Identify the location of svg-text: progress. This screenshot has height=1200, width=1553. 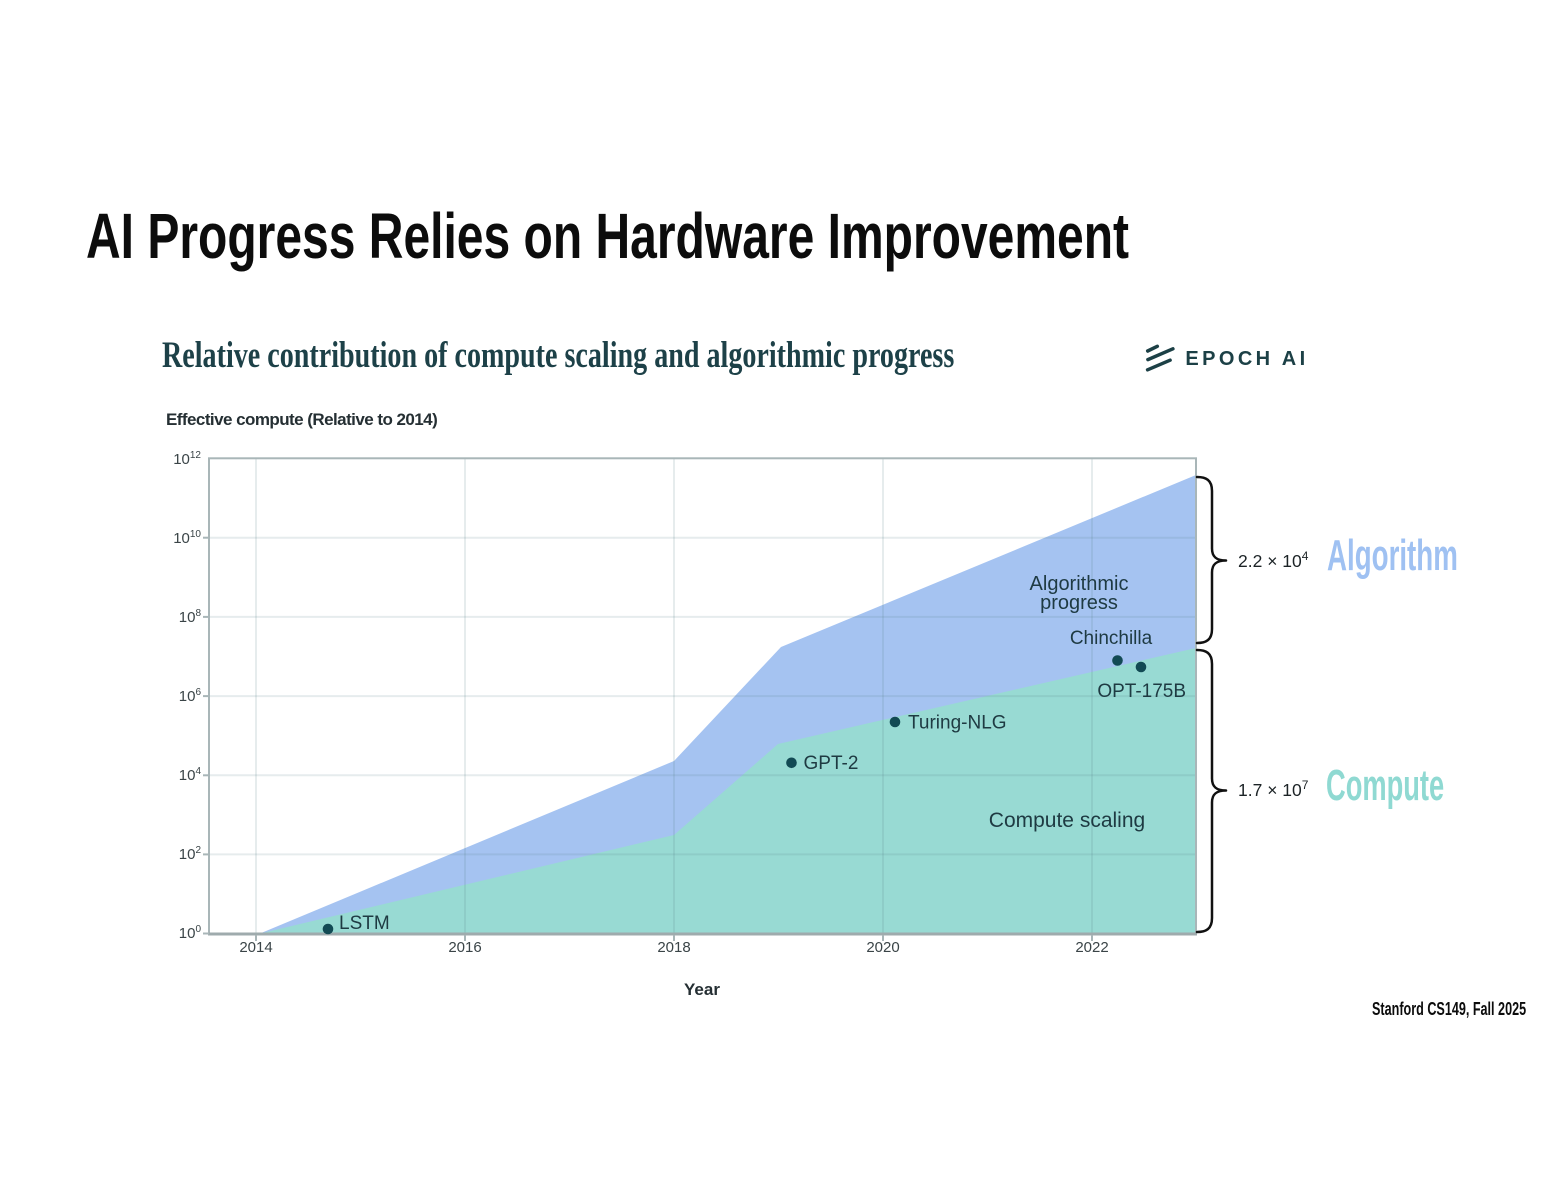
(1079, 603).